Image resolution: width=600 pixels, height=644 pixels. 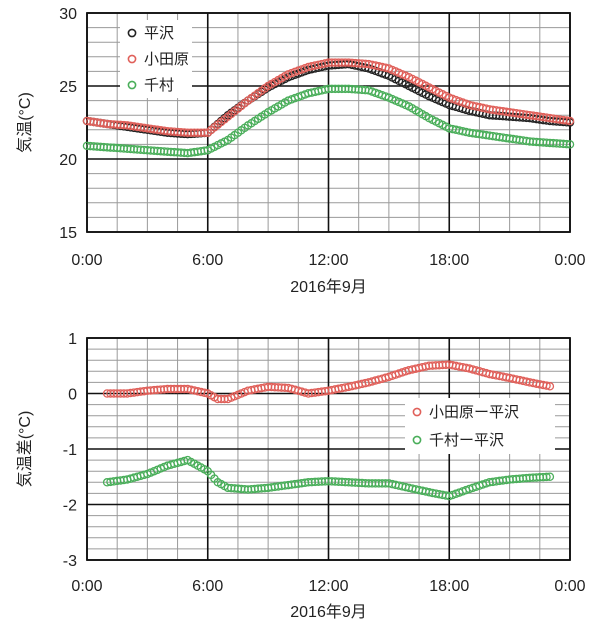 What do you see at coordinates (70, 450) in the screenshot?
I see `y-tick-label: -1` at bounding box center [70, 450].